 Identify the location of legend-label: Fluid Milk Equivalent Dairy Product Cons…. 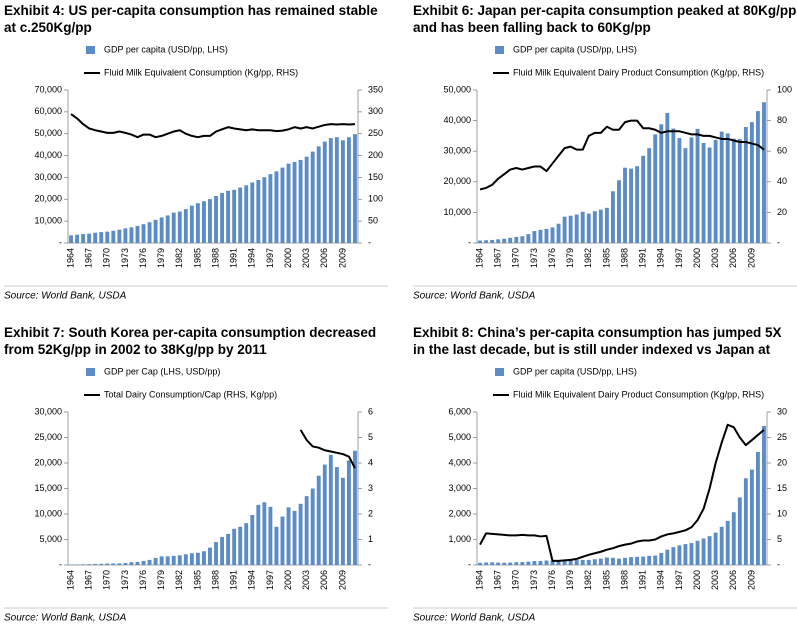
(638, 394).